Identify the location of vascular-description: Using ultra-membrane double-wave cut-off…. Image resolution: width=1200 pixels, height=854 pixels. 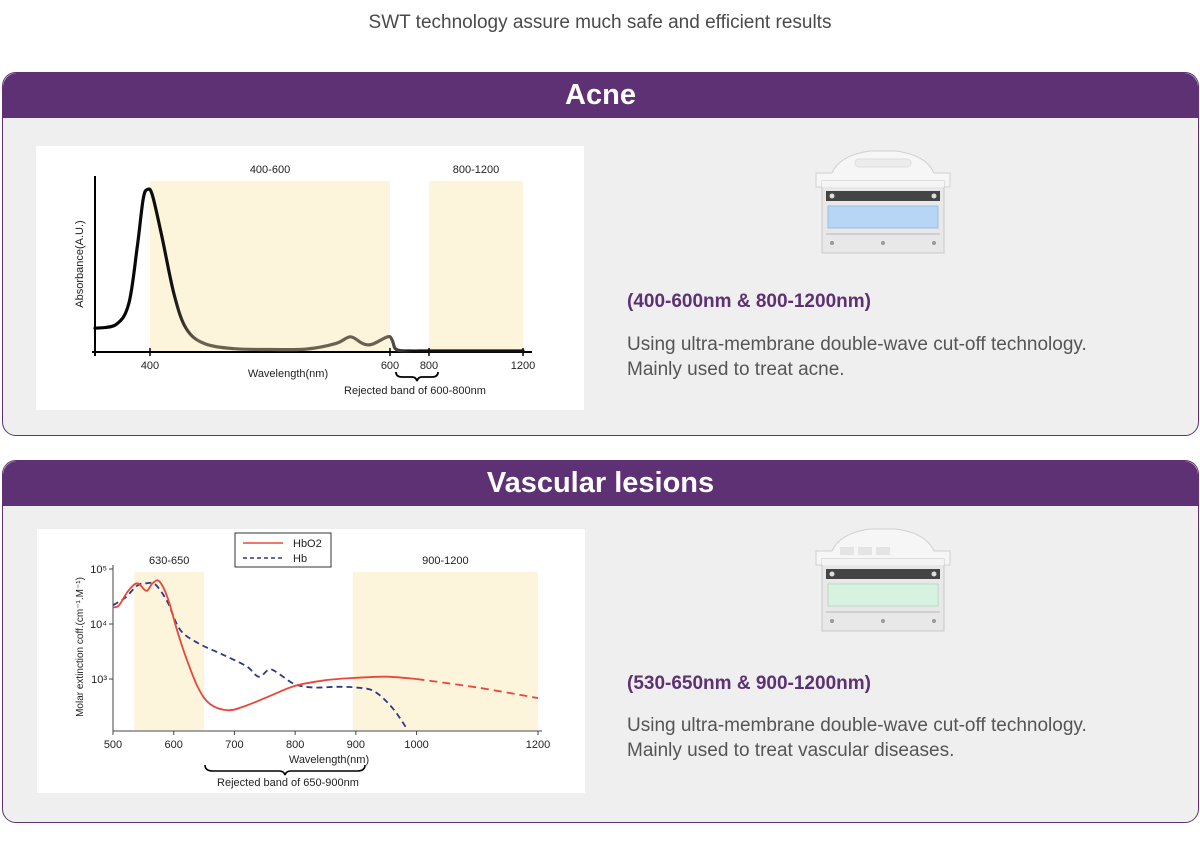
(857, 738).